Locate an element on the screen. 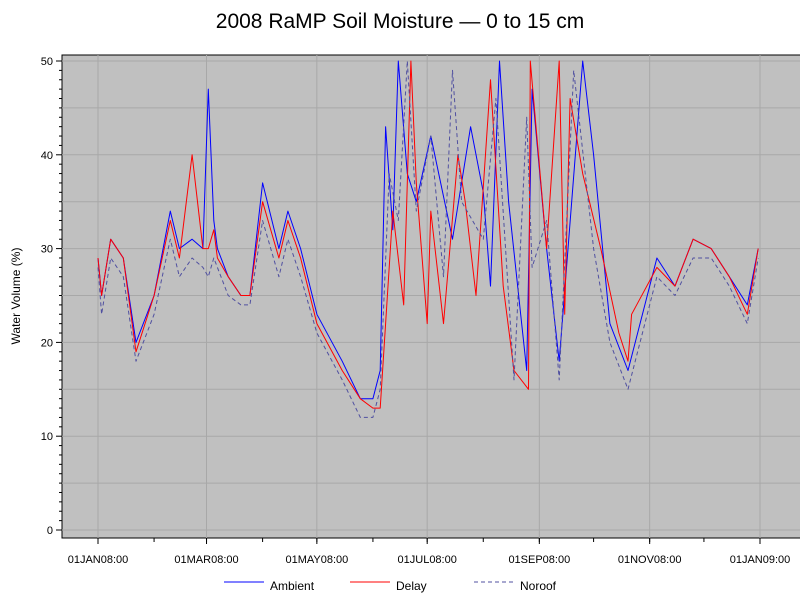  y-tick-label: 0 is located at coordinates (50, 531).